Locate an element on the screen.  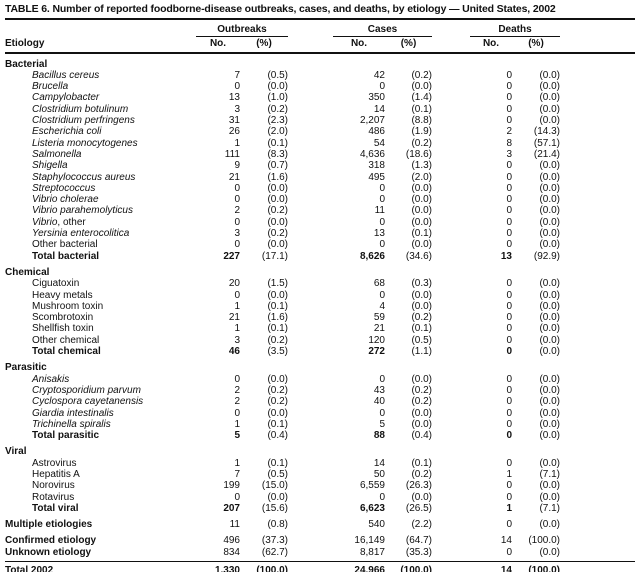
table-row: Other chemical 3 (0.2) 120 (0.5) 0 (0.0) is located at coordinates (320, 340).